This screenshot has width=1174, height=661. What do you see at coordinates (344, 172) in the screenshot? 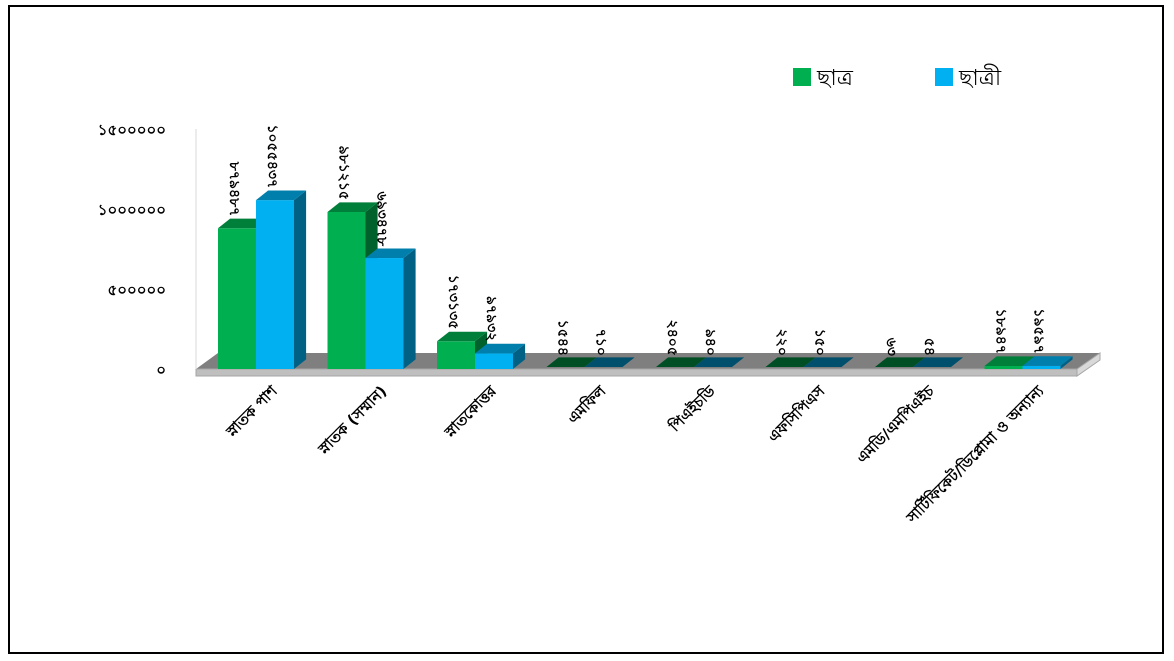
I see `data-label: ৯৮১২১৫` at bounding box center [344, 172].